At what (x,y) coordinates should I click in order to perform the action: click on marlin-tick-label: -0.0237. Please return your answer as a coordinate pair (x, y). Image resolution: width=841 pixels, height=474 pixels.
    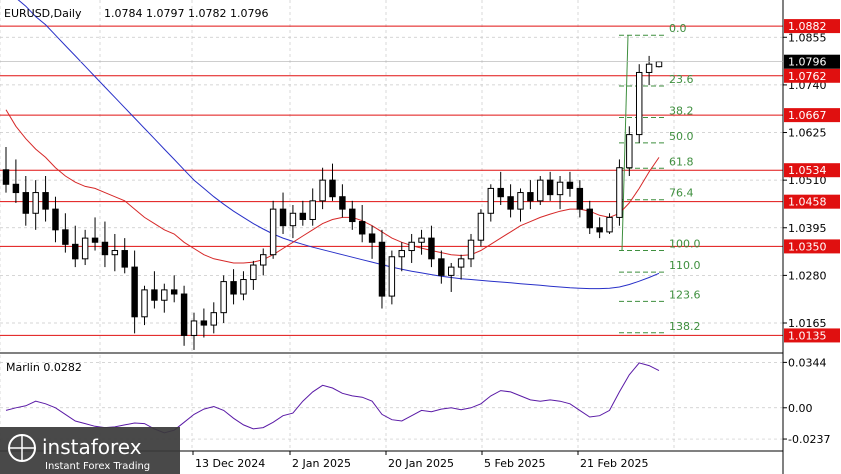
    Looking at the image, I should click on (809, 439).